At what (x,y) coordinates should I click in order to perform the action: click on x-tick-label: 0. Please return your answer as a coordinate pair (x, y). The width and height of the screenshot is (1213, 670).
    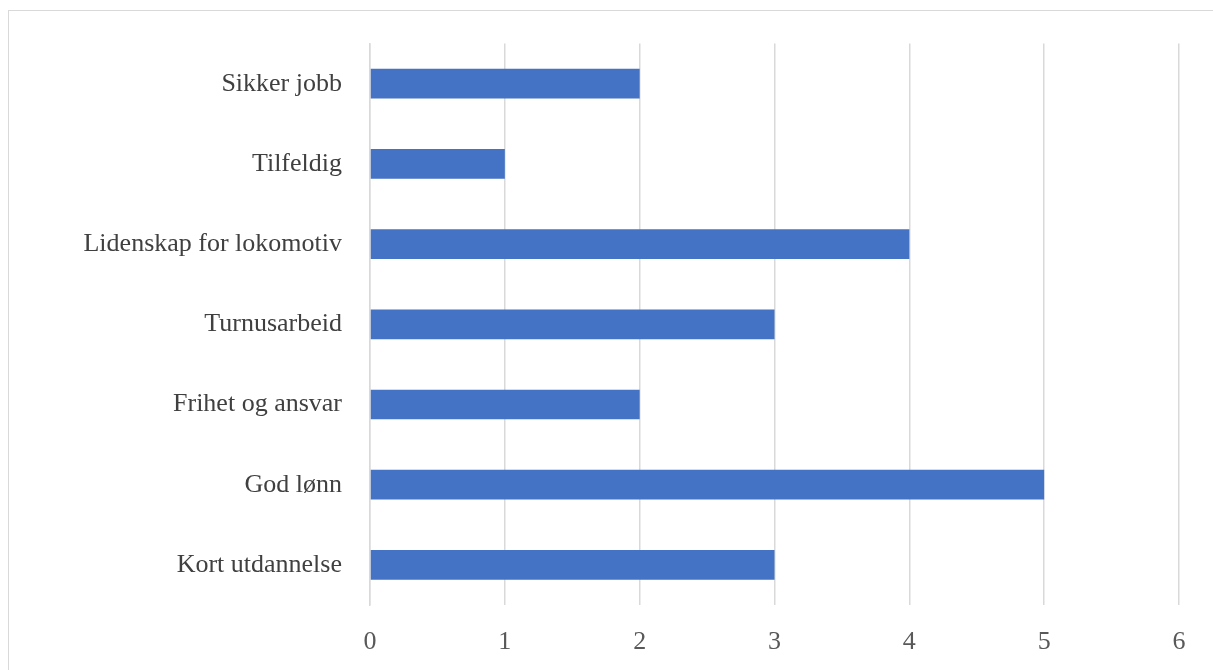
    Looking at the image, I should click on (370, 641).